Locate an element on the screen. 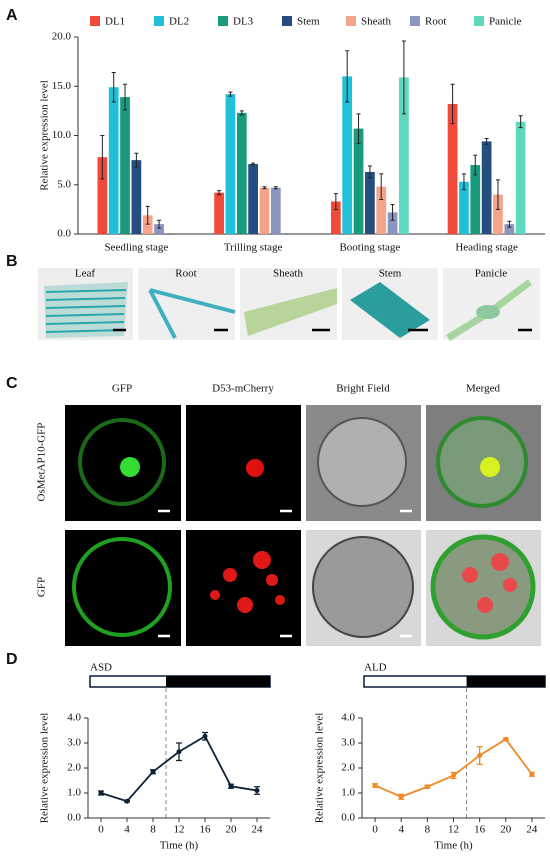  legend-label: DL1 is located at coordinates (115, 22).